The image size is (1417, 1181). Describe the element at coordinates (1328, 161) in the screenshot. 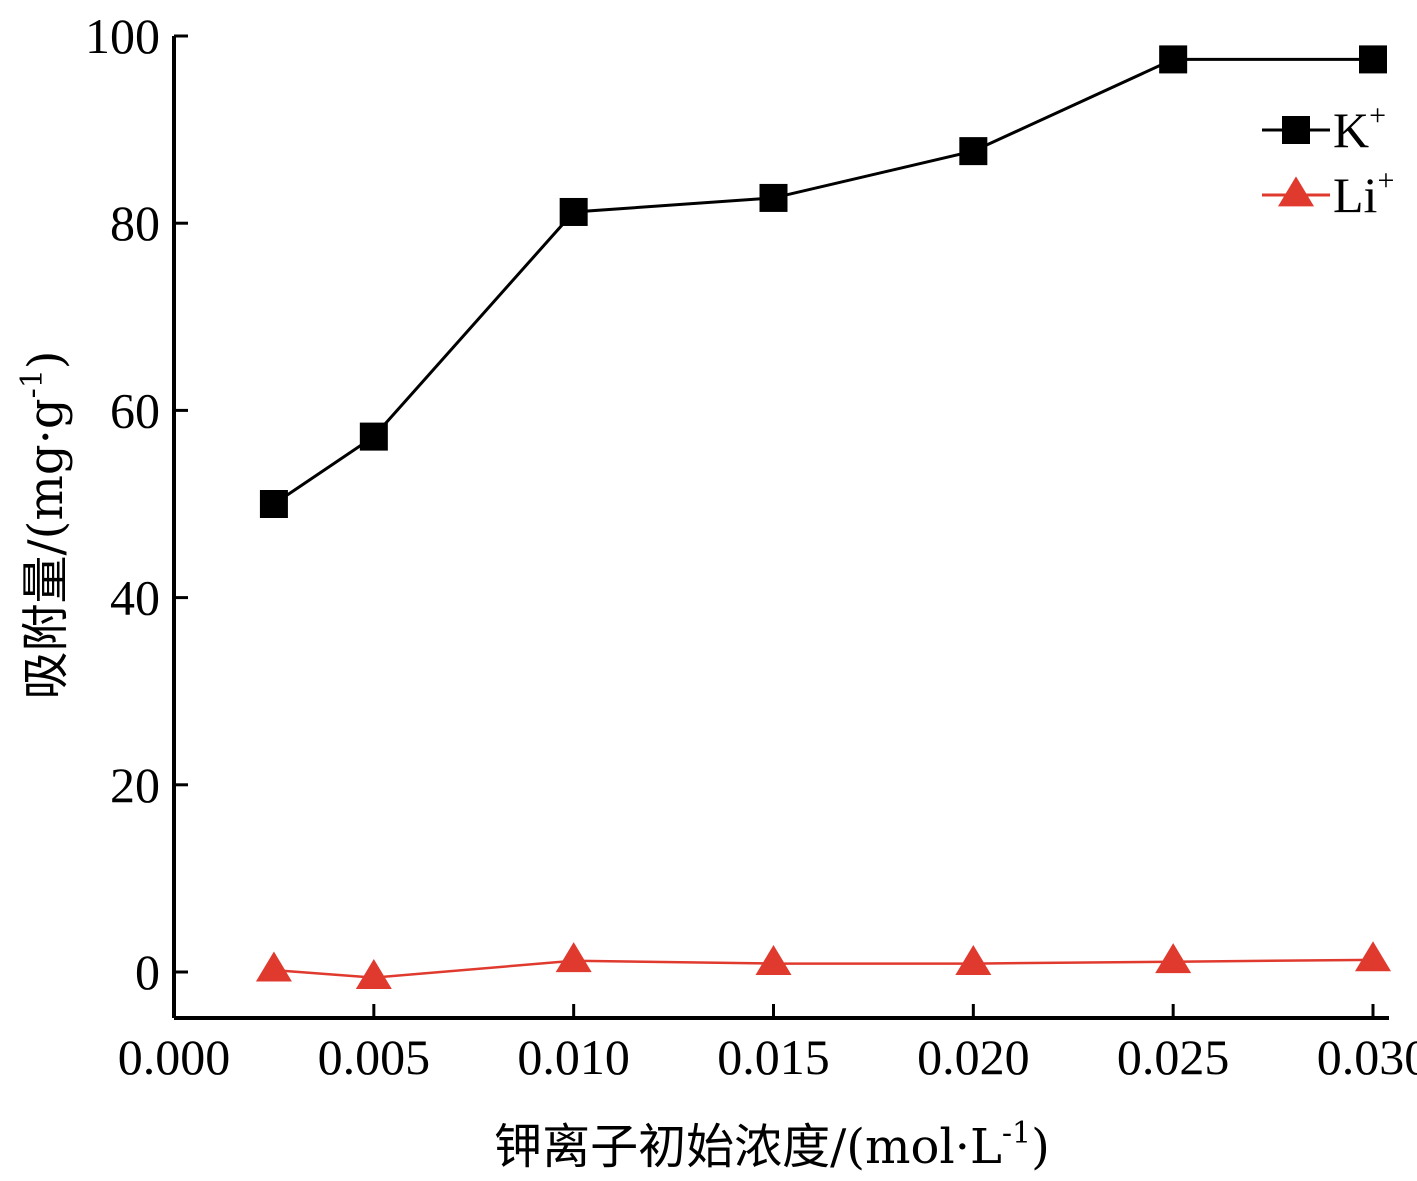

I see `legend: K+Li+` at that location.